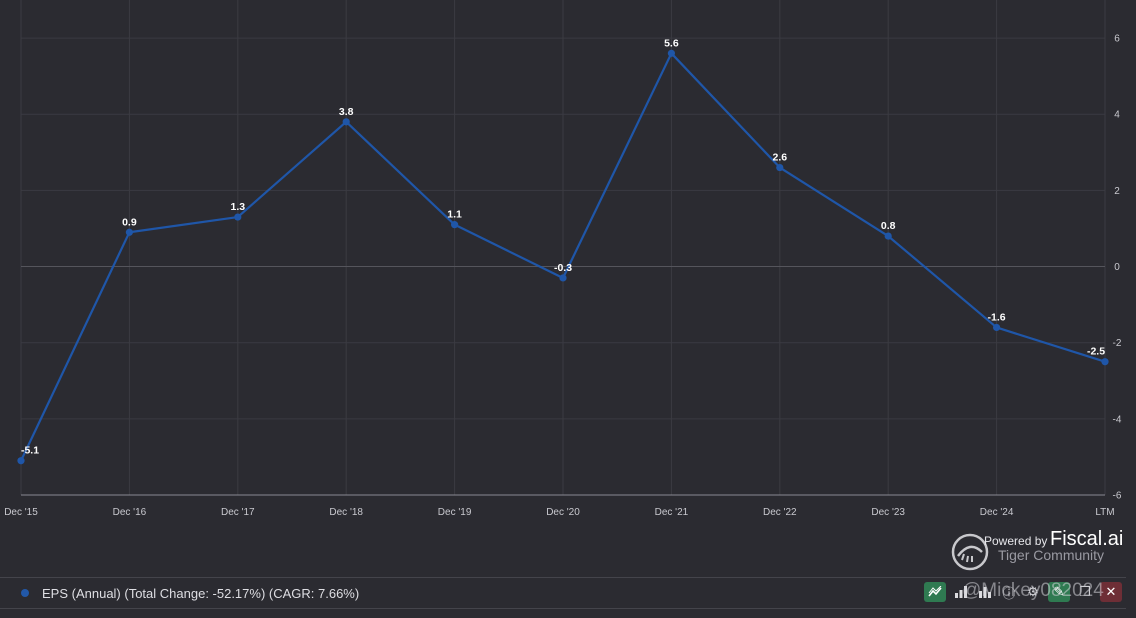  What do you see at coordinates (985, 592) in the screenshot?
I see `bar-chart-alt-icon` at bounding box center [985, 592].